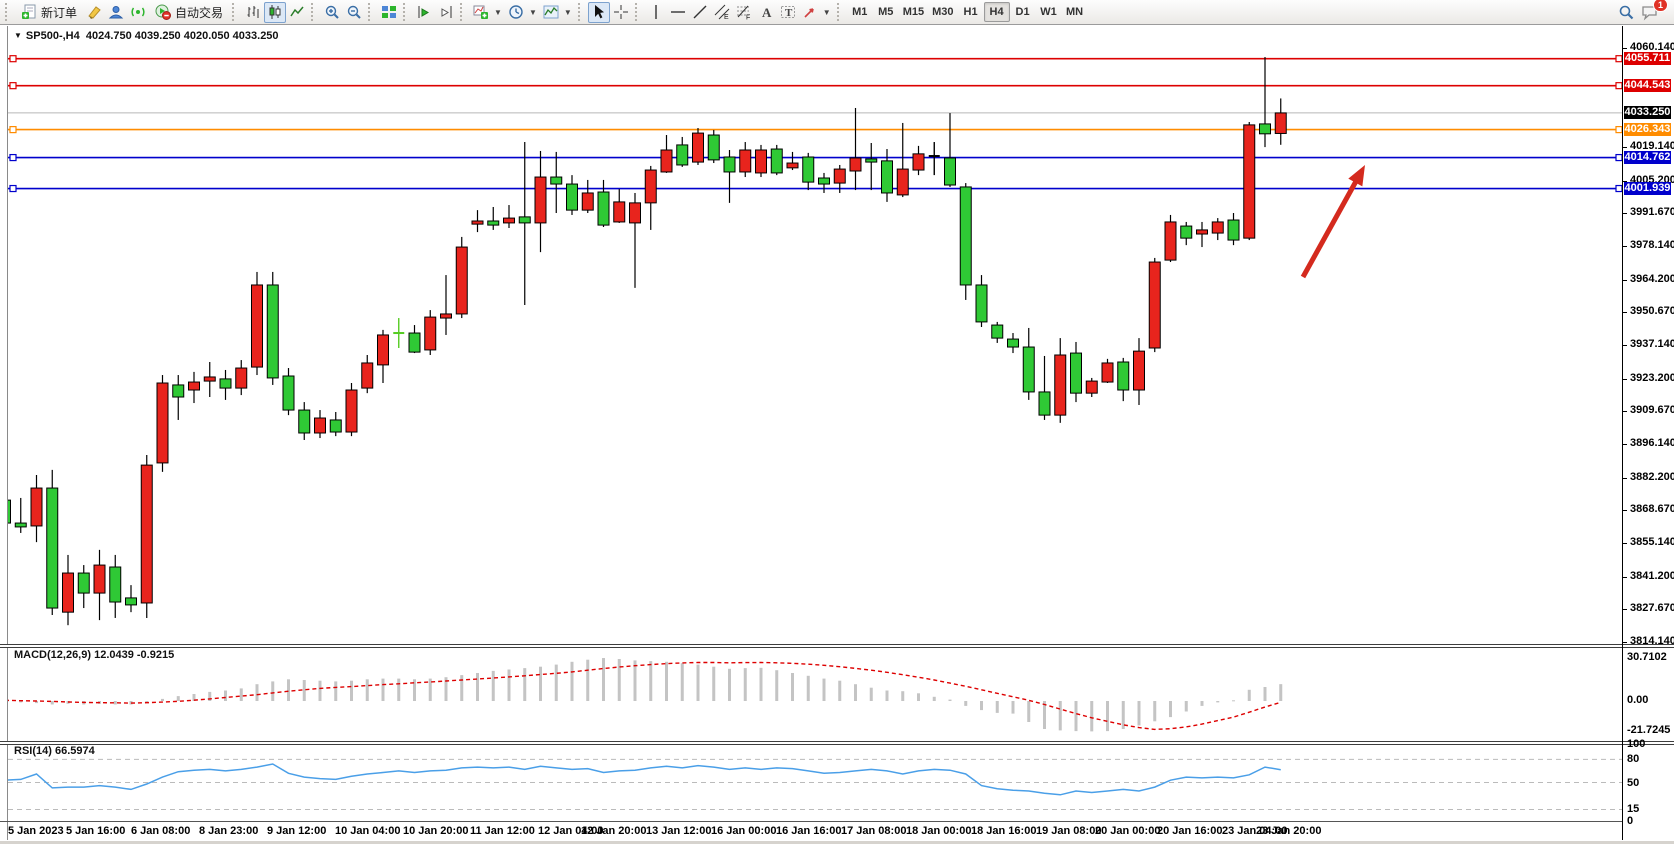 The height and width of the screenshot is (844, 1674). I want to click on tab-timeframe-m15: M15, so click(913, 12).